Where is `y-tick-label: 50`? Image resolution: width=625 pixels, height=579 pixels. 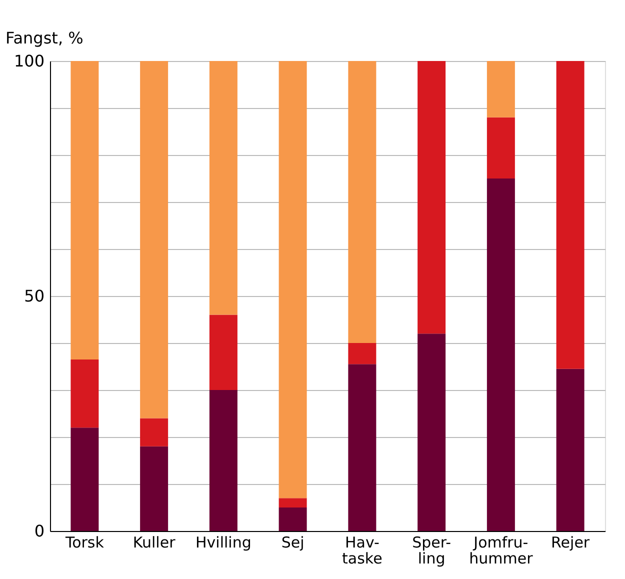 y-tick-label: 50 is located at coordinates (34, 296).